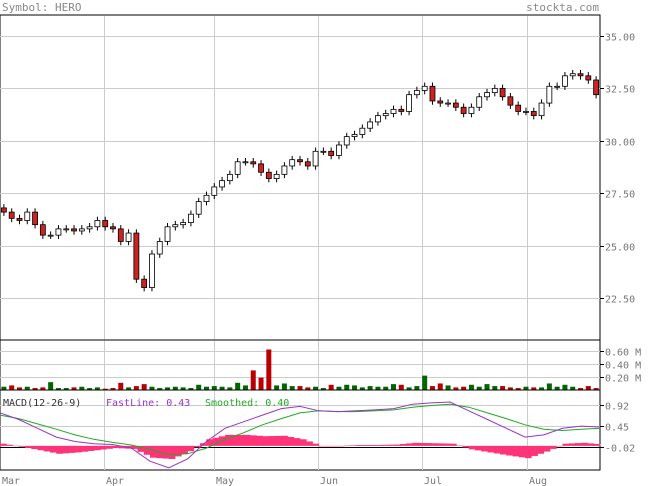 This screenshot has width=655, height=486. What do you see at coordinates (274, 481) in the screenshot?
I see `x-axis-labels: Mar Apr May Jun Jul Aug` at bounding box center [274, 481].